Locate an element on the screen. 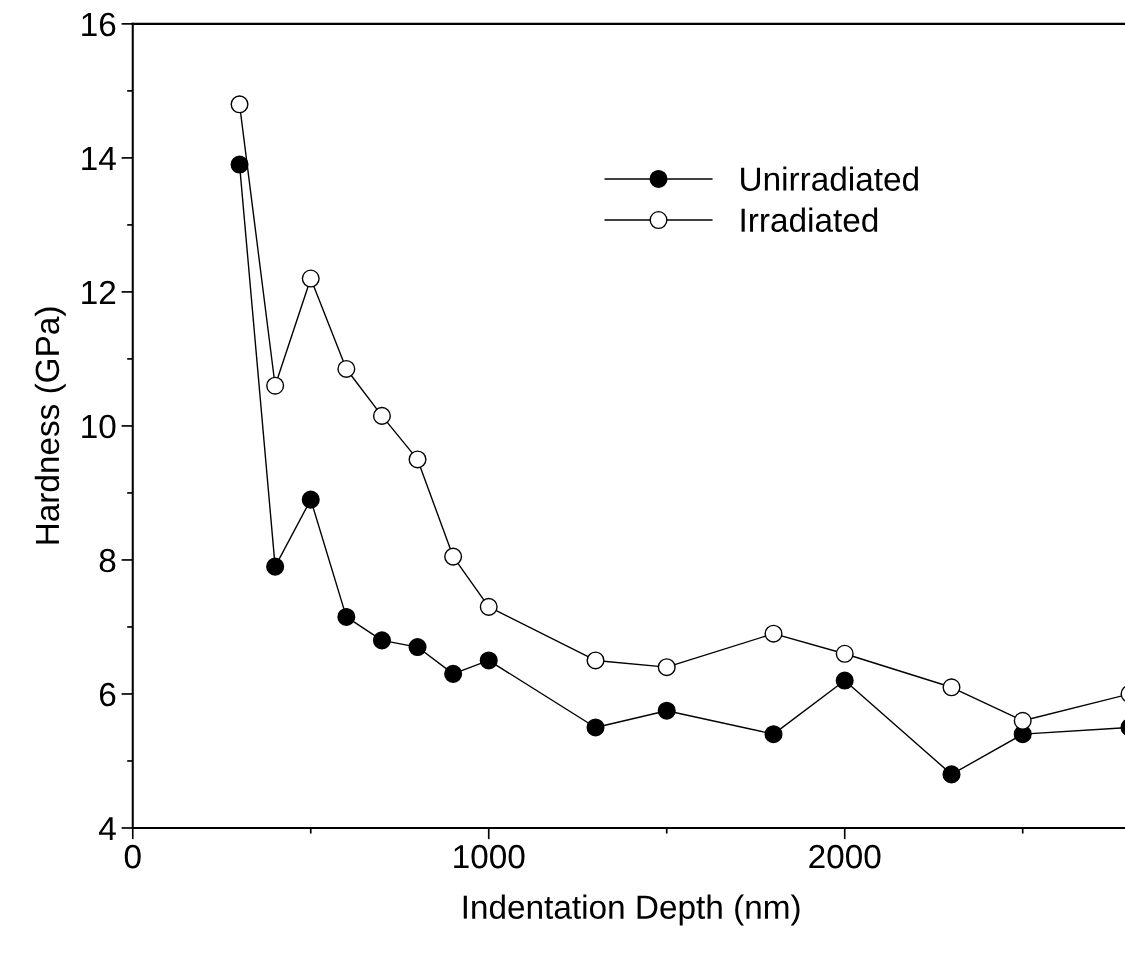 Image resolution: width=1125 pixels, height=955 pixels. y-tick-label: 6 is located at coordinates (107, 694).